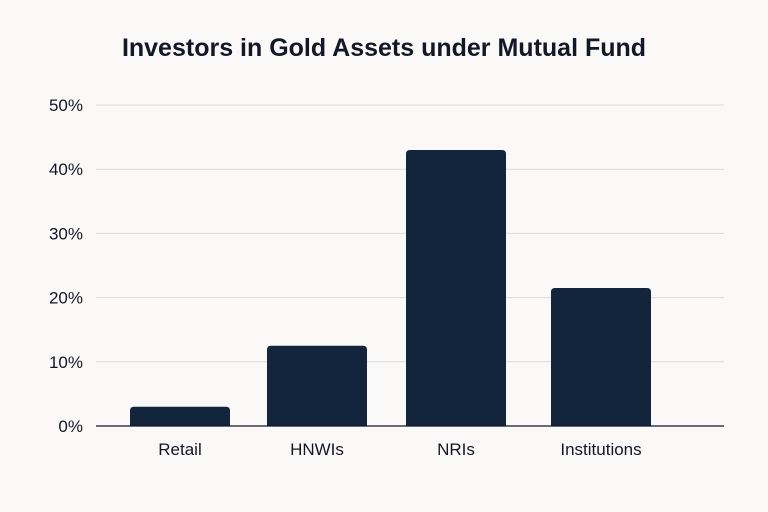  I want to click on y-tick-label: 10%, so click(66, 362).